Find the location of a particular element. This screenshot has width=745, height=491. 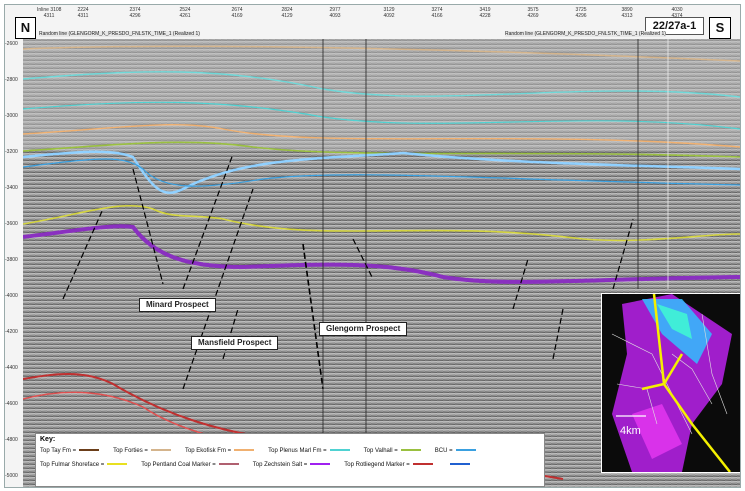

legend-item: Top Tay Fm = is located at coordinates (70, 451).